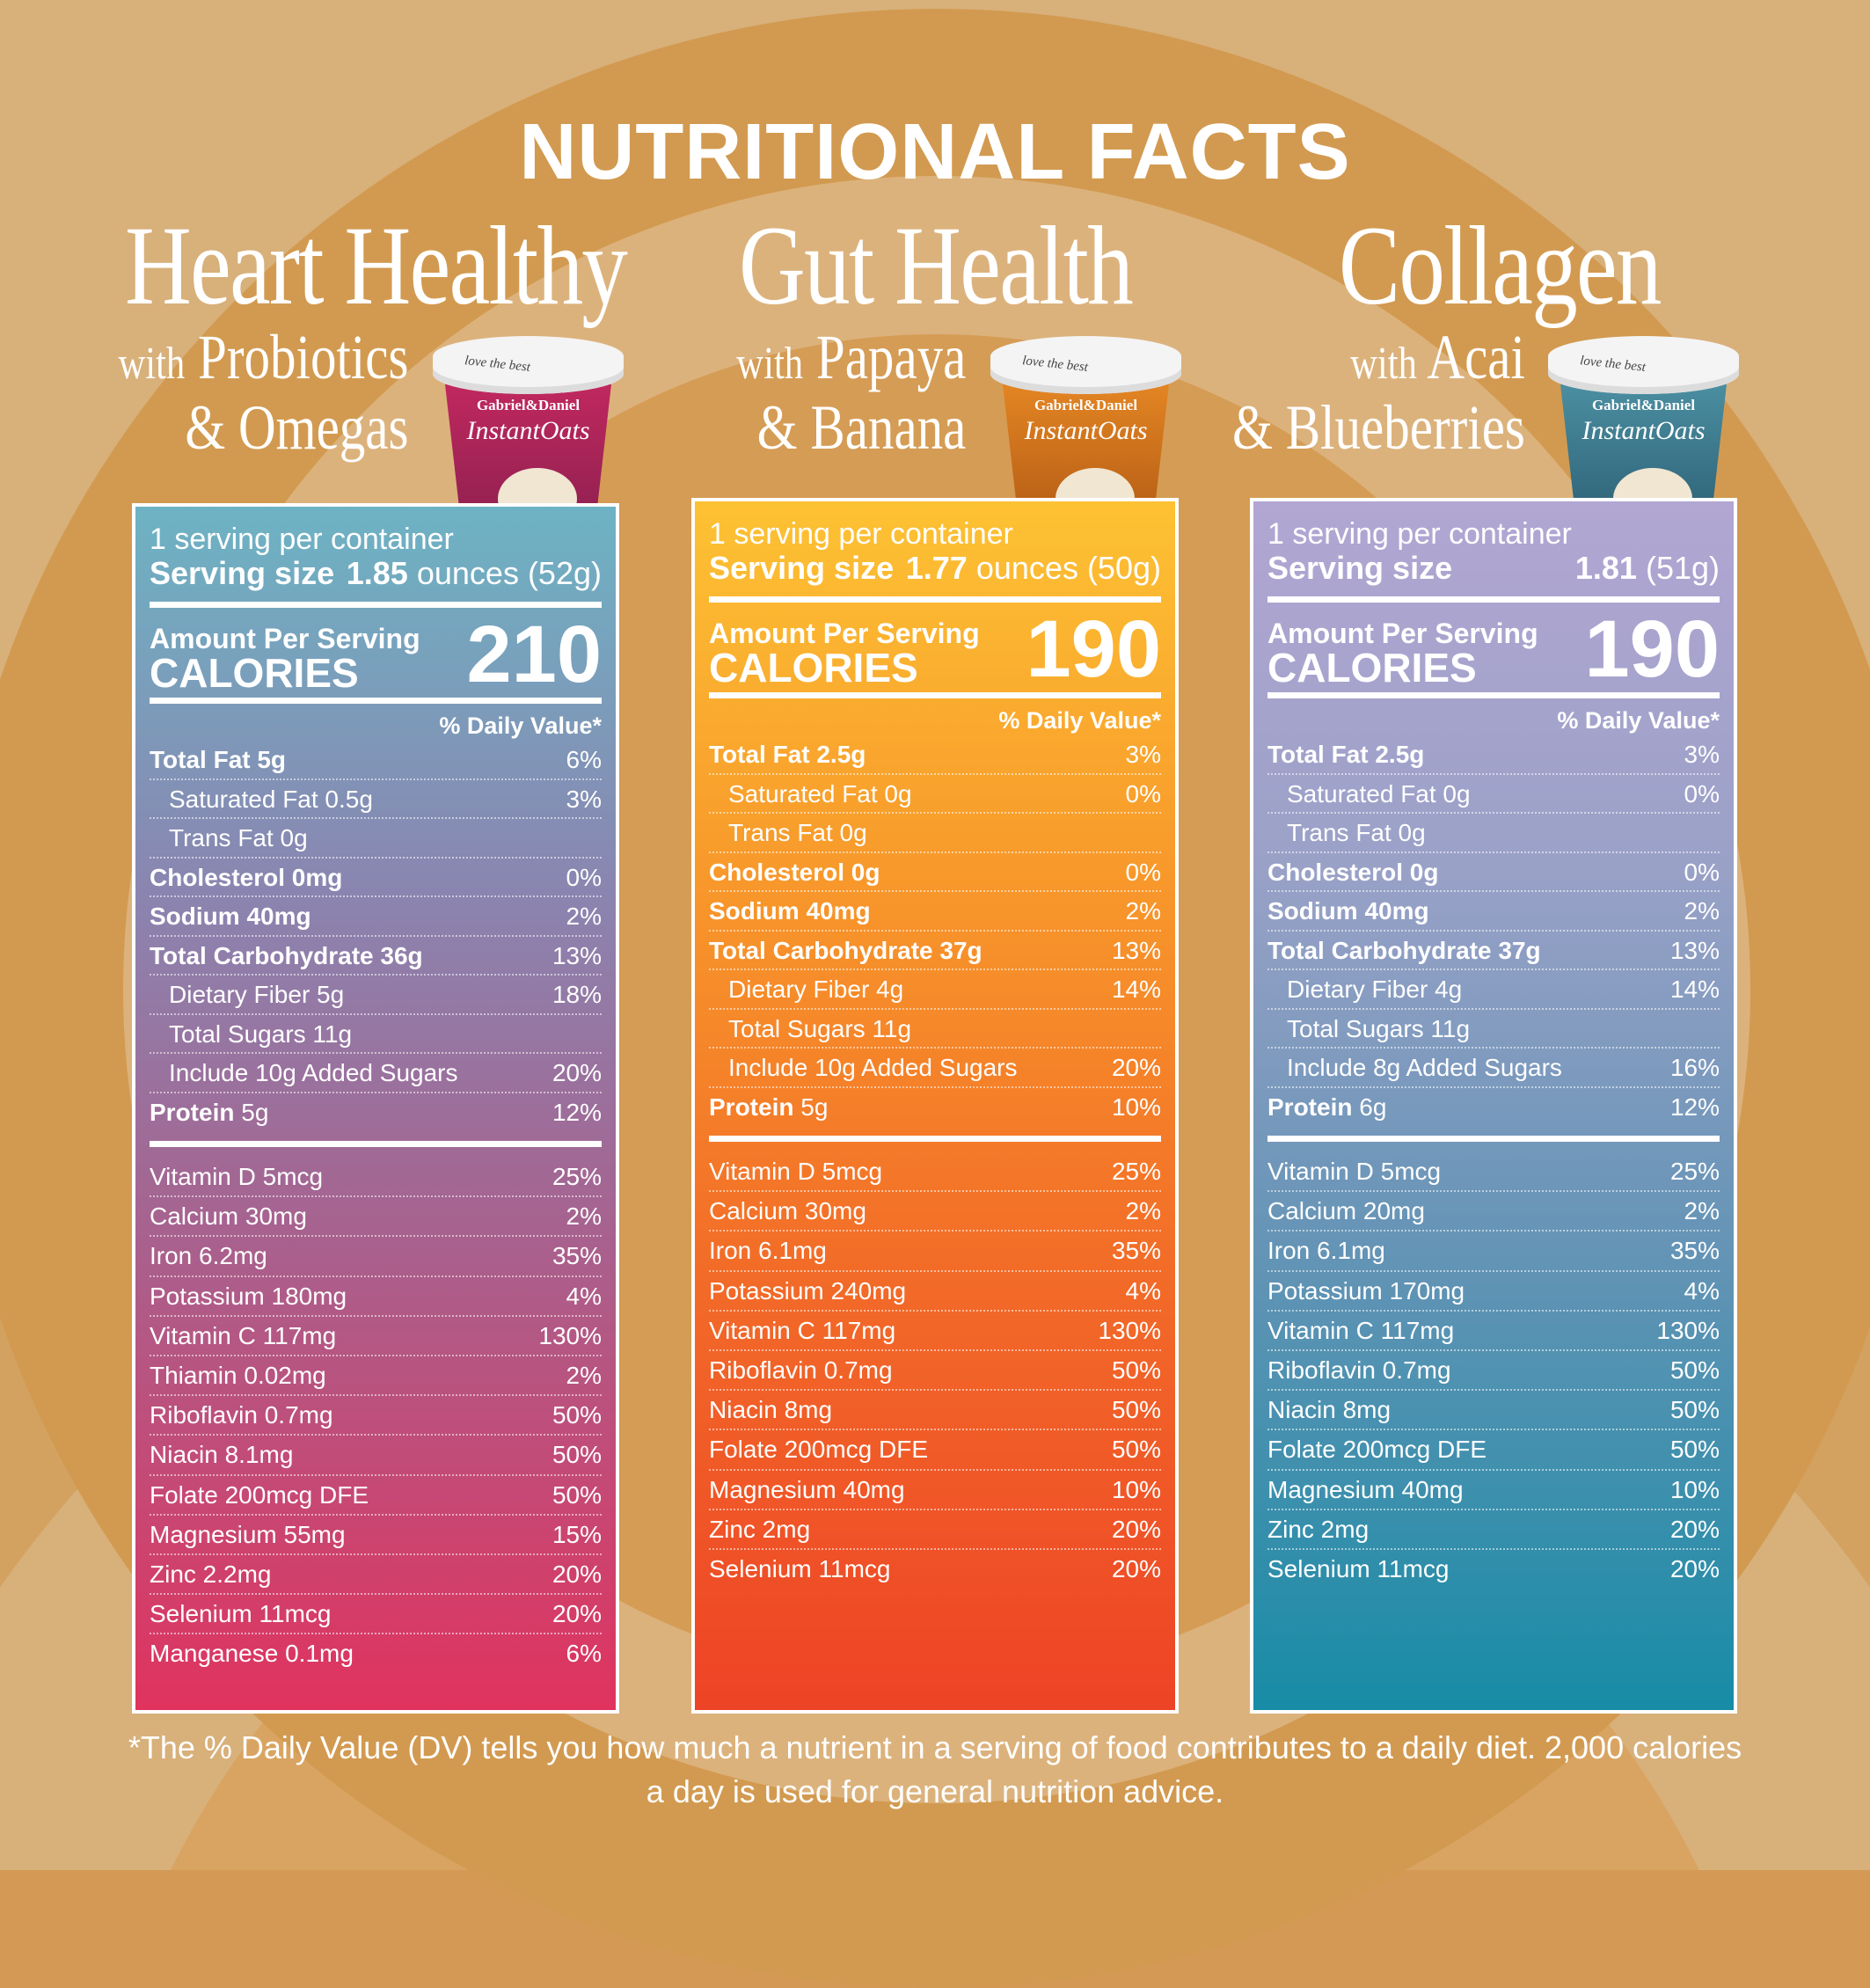 The height and width of the screenshot is (1988, 1870). I want to click on serving-size-value: 1.81 (51g), so click(1648, 568).